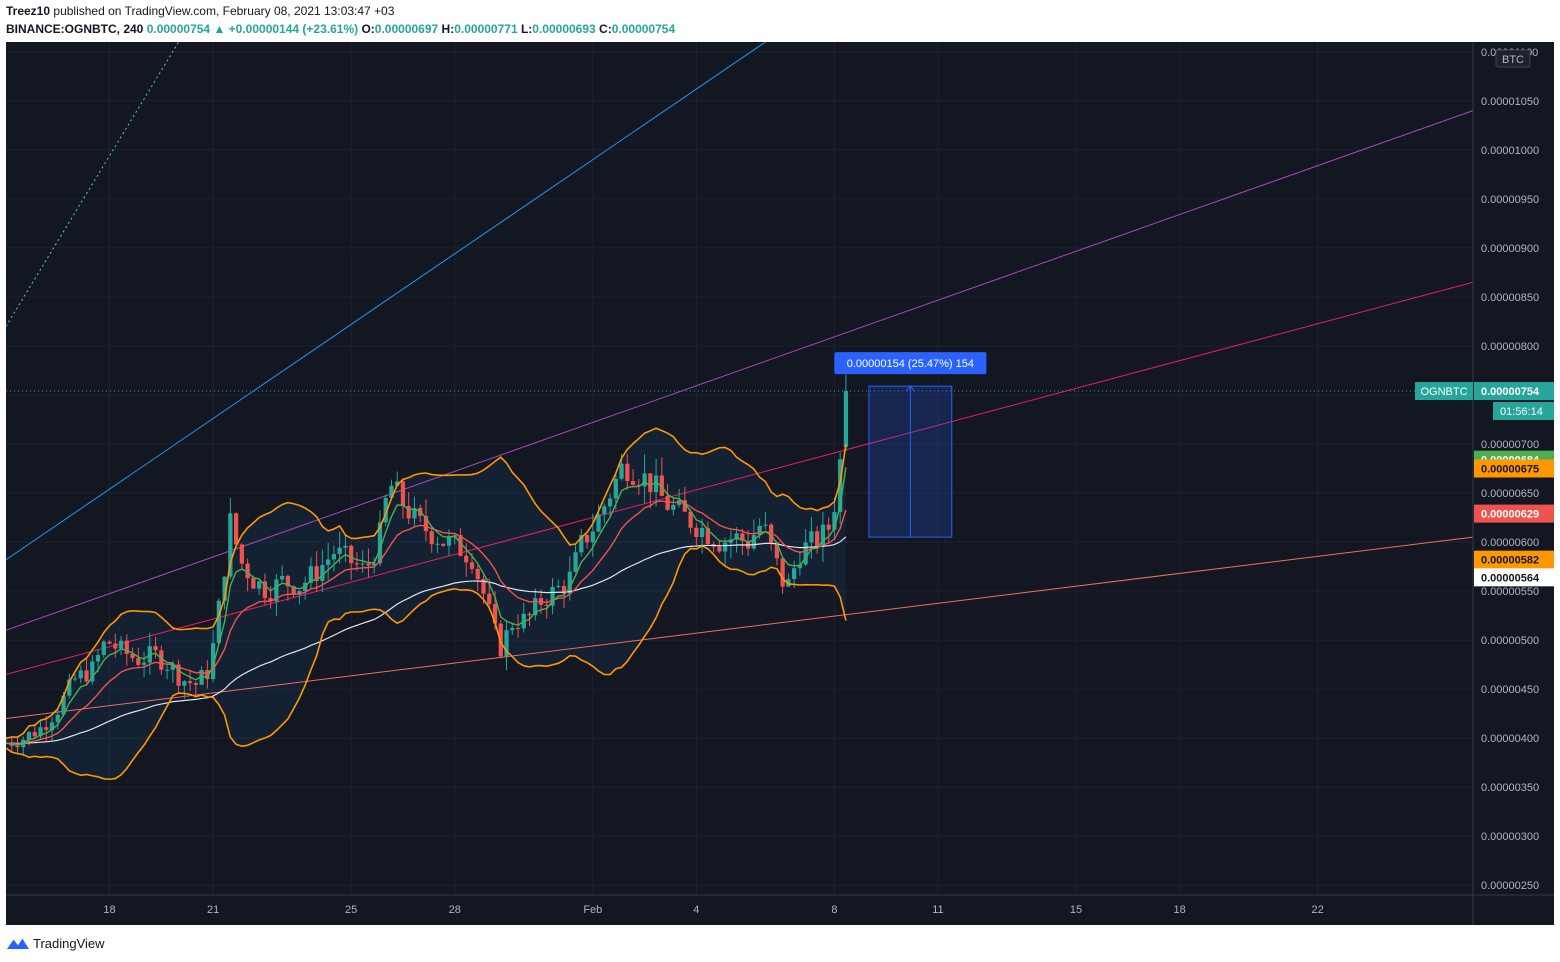 The width and height of the screenshot is (1560, 962). Describe the element at coordinates (1513, 58) in the screenshot. I see `currency-badge` at that location.